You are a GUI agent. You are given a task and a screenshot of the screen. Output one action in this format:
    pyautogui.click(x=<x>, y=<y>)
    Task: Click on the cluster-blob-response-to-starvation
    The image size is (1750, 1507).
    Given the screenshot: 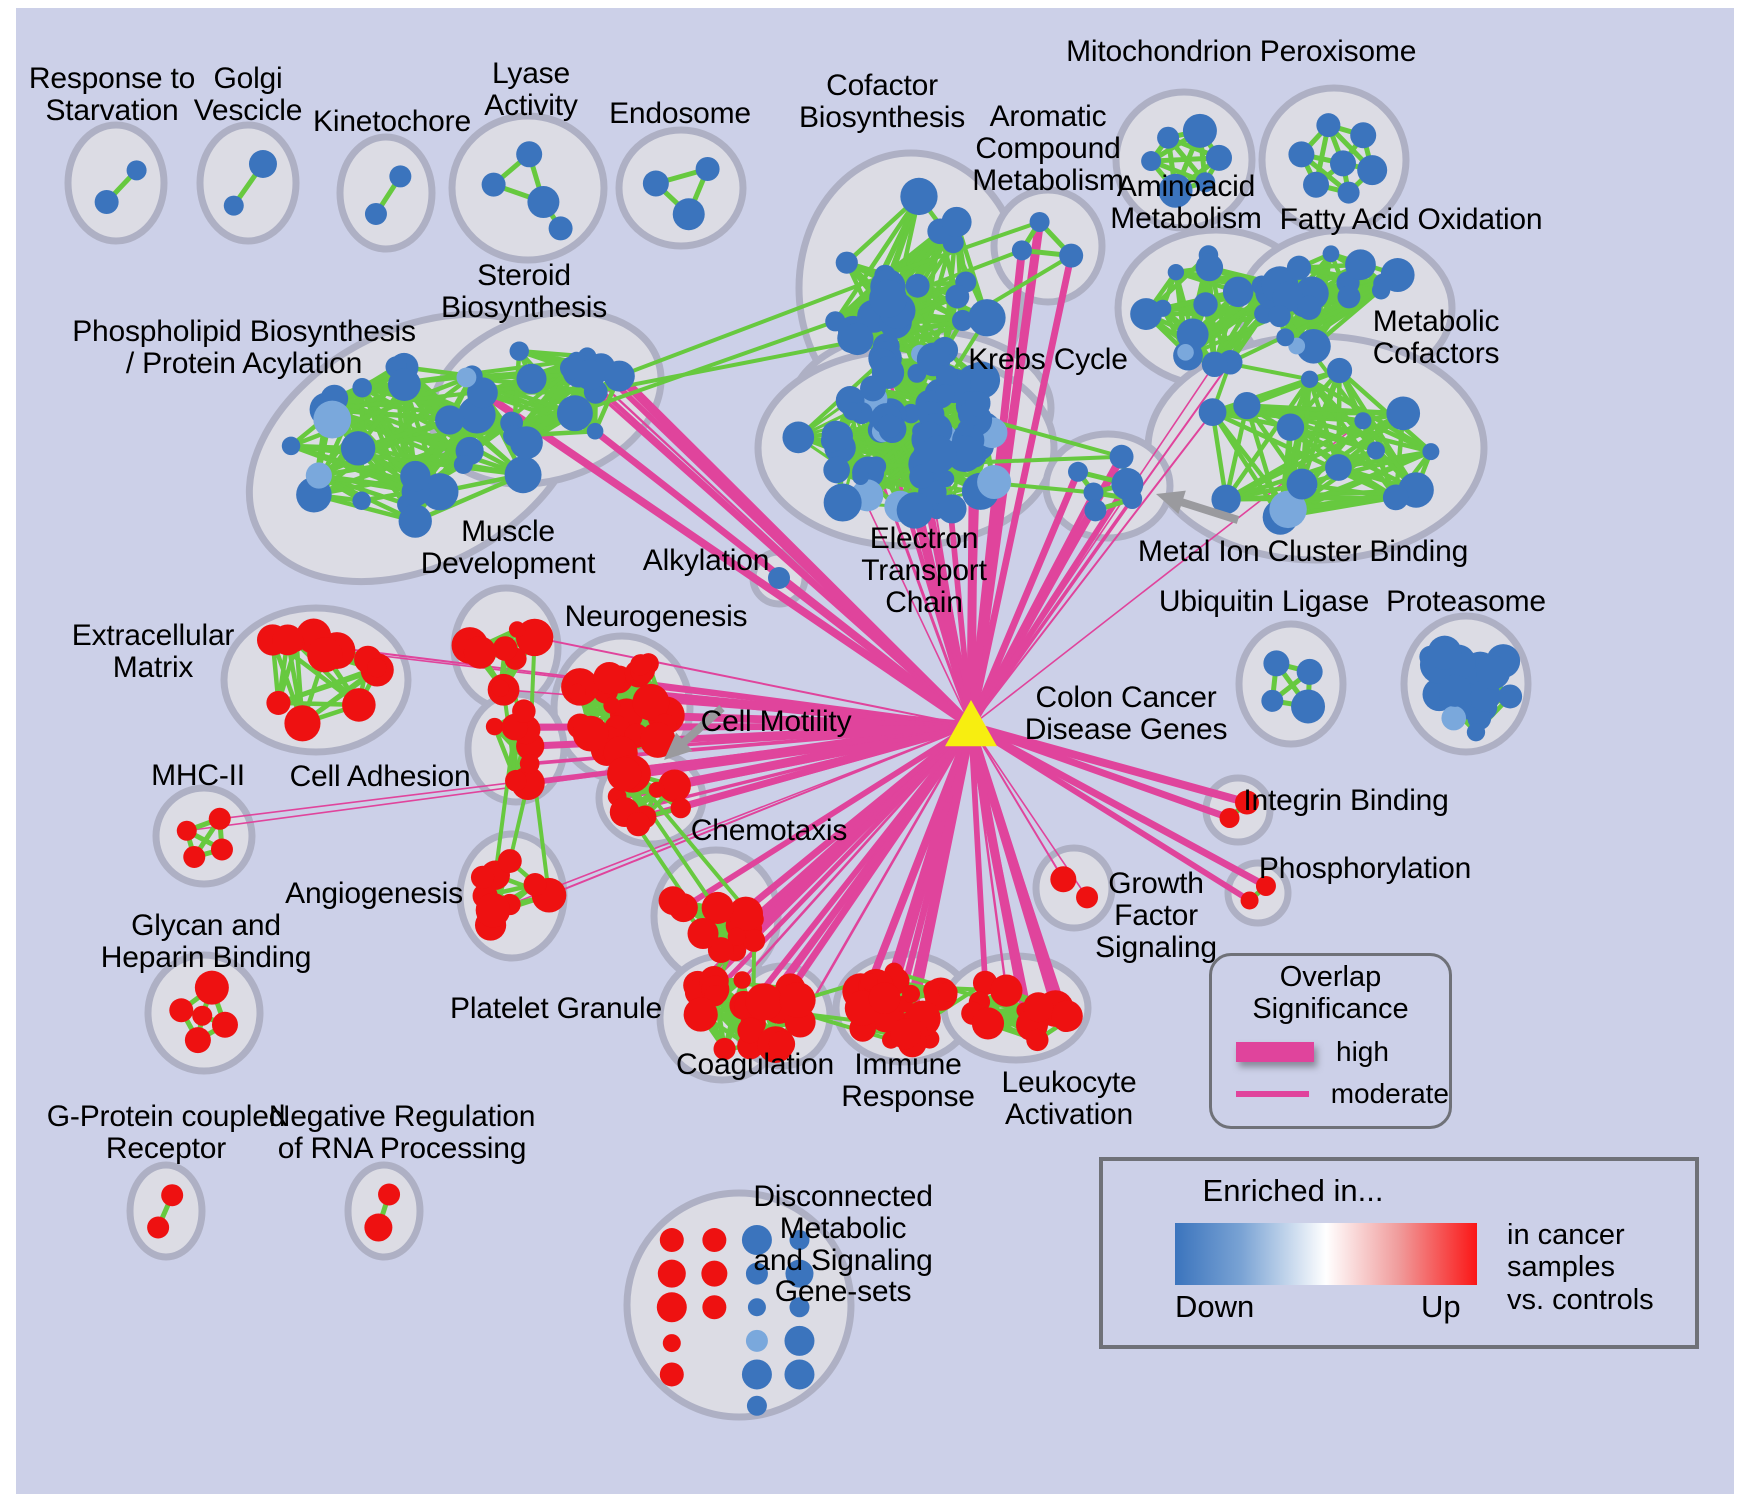 What is the action you would take?
    pyautogui.click(x=116, y=183)
    